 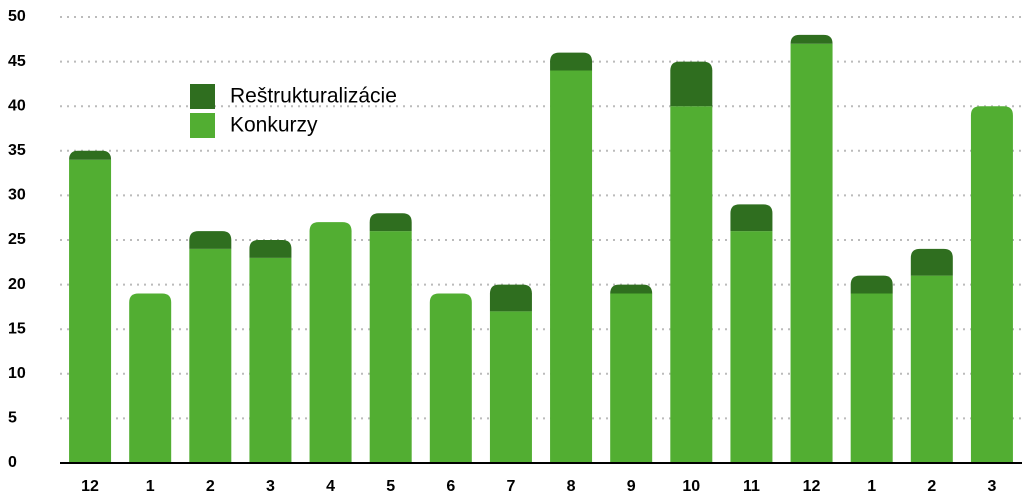 I want to click on legend-label: Reštrukturalizácie, so click(x=313, y=96).